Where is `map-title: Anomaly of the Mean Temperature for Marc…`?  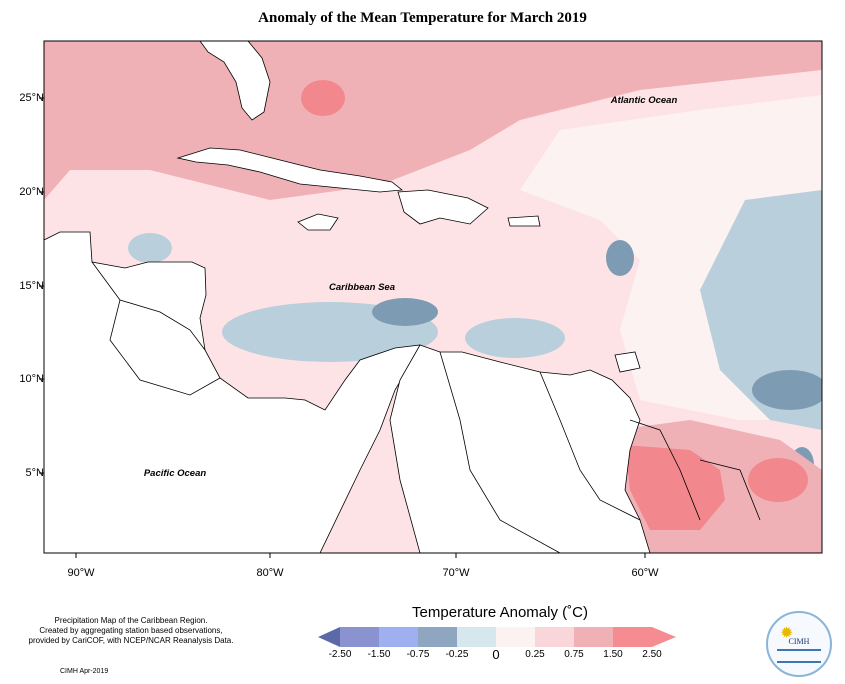 map-title: Anomaly of the Mean Temperature for Marc… is located at coordinates (422, 18).